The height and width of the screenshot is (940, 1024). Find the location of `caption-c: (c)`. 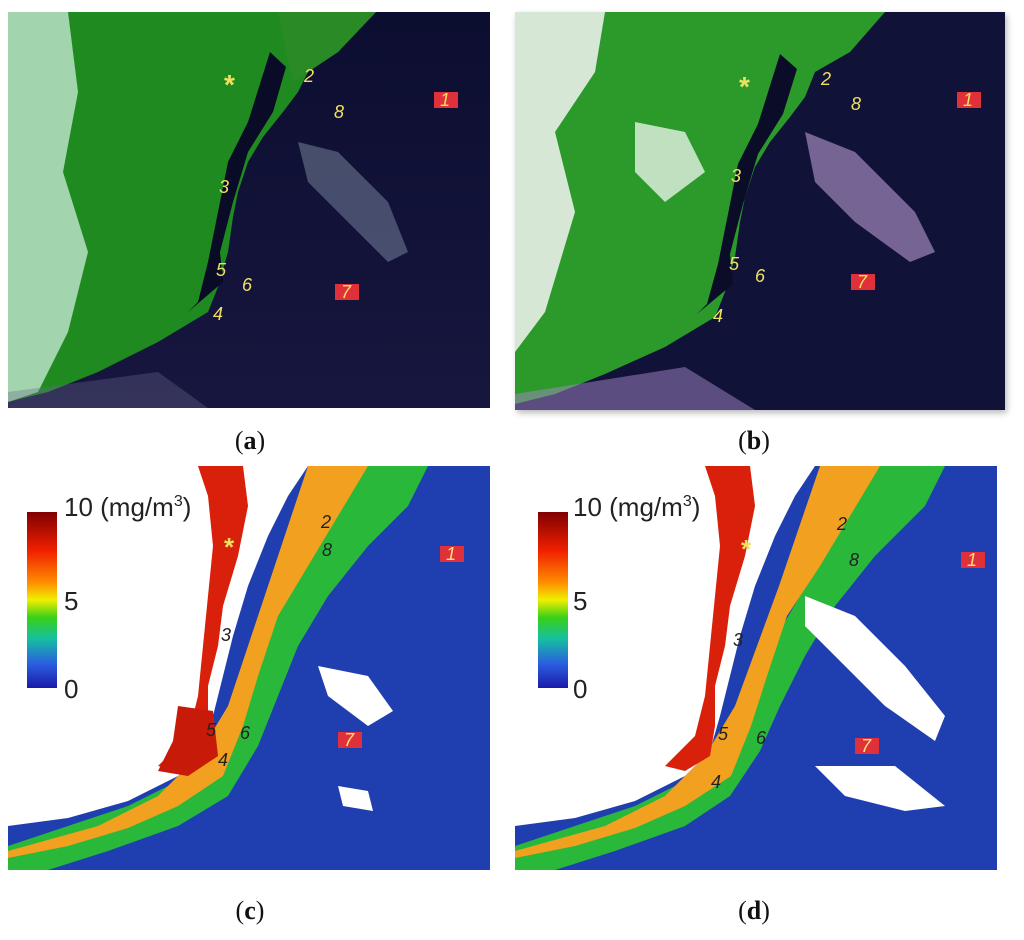

caption-c: (c) is located at coordinates (250, 910).